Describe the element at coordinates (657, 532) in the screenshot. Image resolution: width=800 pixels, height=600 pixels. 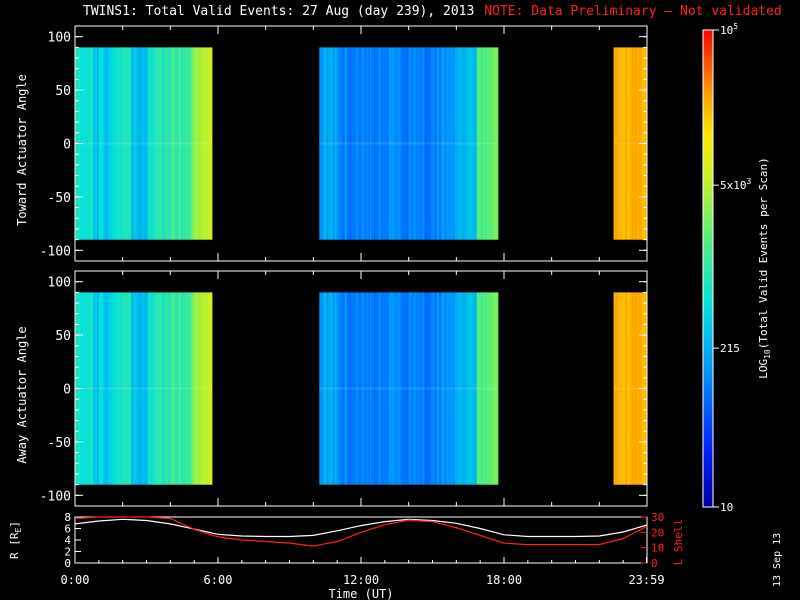
I see `l-shell-tick-label: 20` at that location.